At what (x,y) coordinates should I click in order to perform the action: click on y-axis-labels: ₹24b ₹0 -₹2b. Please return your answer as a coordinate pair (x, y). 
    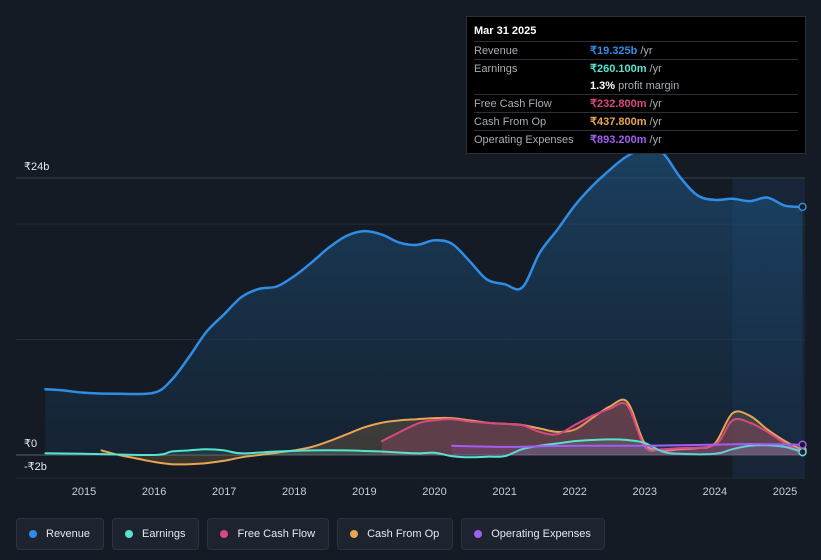
    Looking at the image, I should click on (36, 317).